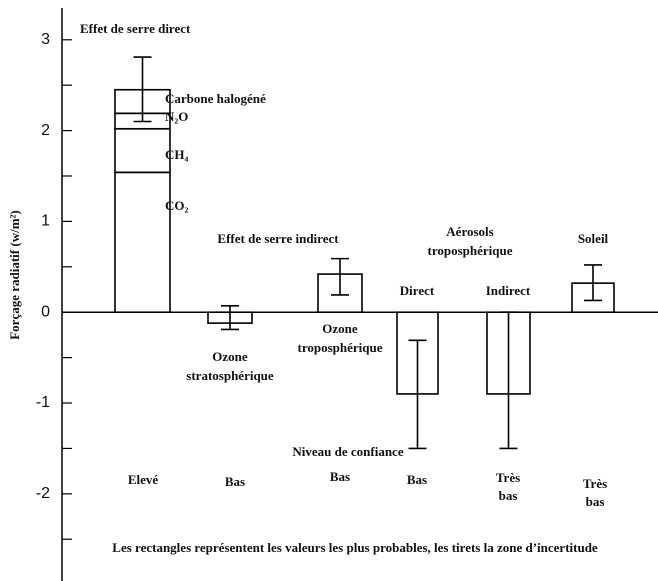  I want to click on group-label: Effet de serre indirect, so click(278, 238).